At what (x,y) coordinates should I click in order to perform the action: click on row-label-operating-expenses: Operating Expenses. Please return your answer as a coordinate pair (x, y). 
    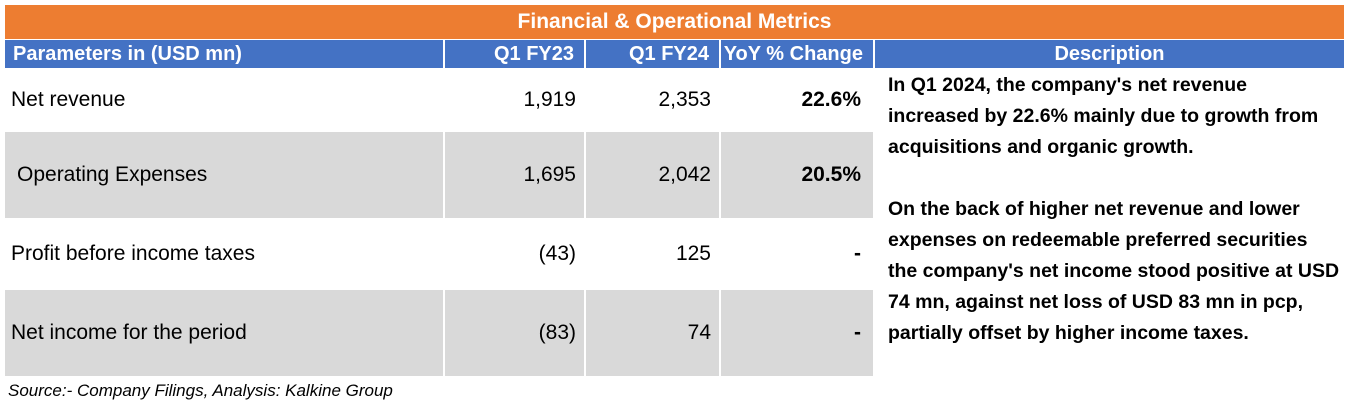
    Looking at the image, I should click on (224, 175).